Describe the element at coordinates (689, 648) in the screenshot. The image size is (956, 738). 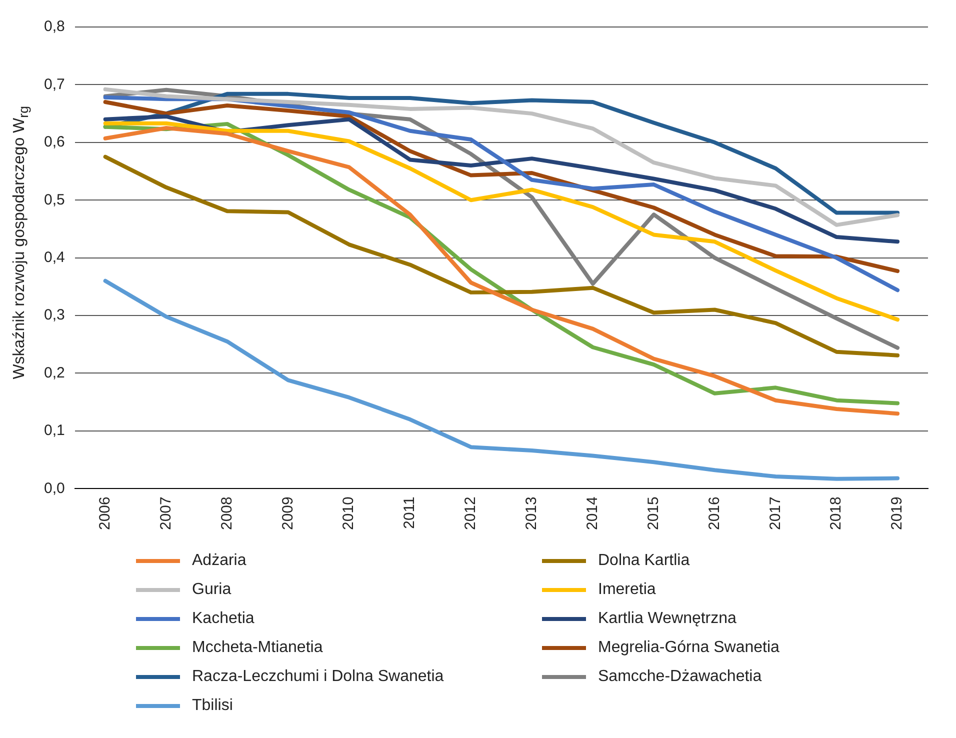
I see `legend-label: Megrelia-Górna Swanetia` at that location.